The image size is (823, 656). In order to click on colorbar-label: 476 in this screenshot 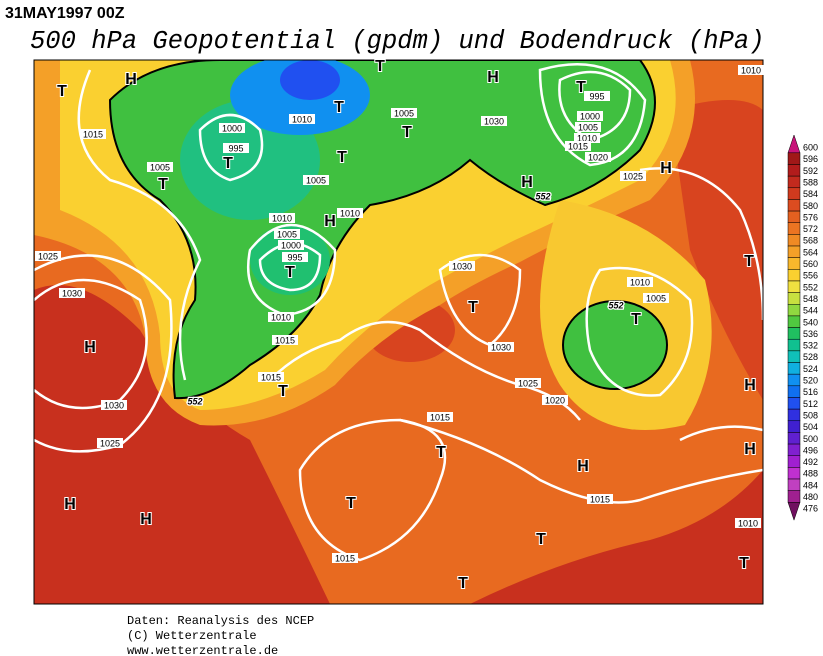, I will do `click(810, 509)`.